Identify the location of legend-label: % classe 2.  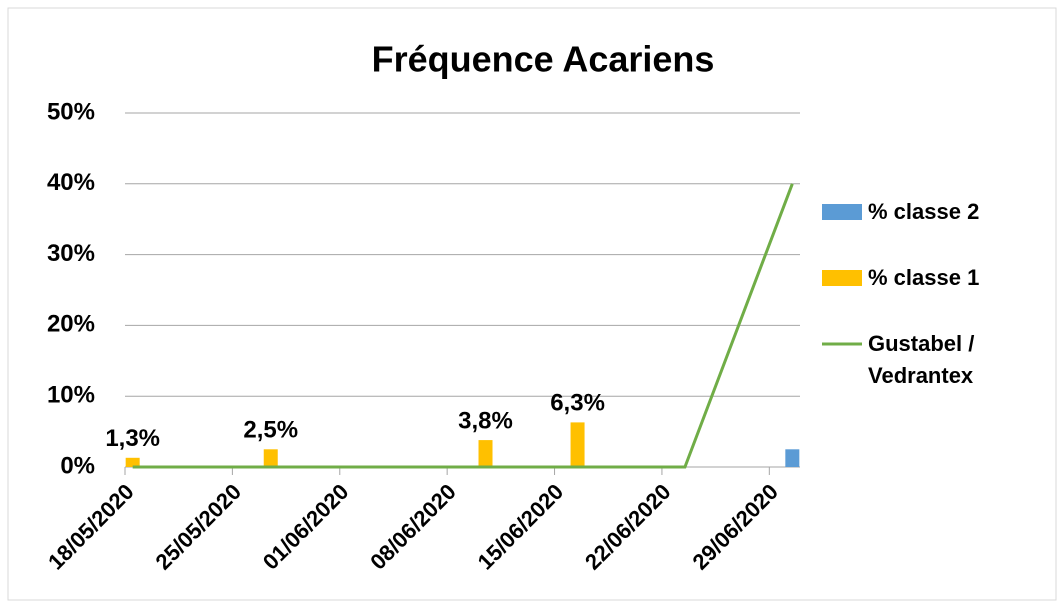
(924, 211).